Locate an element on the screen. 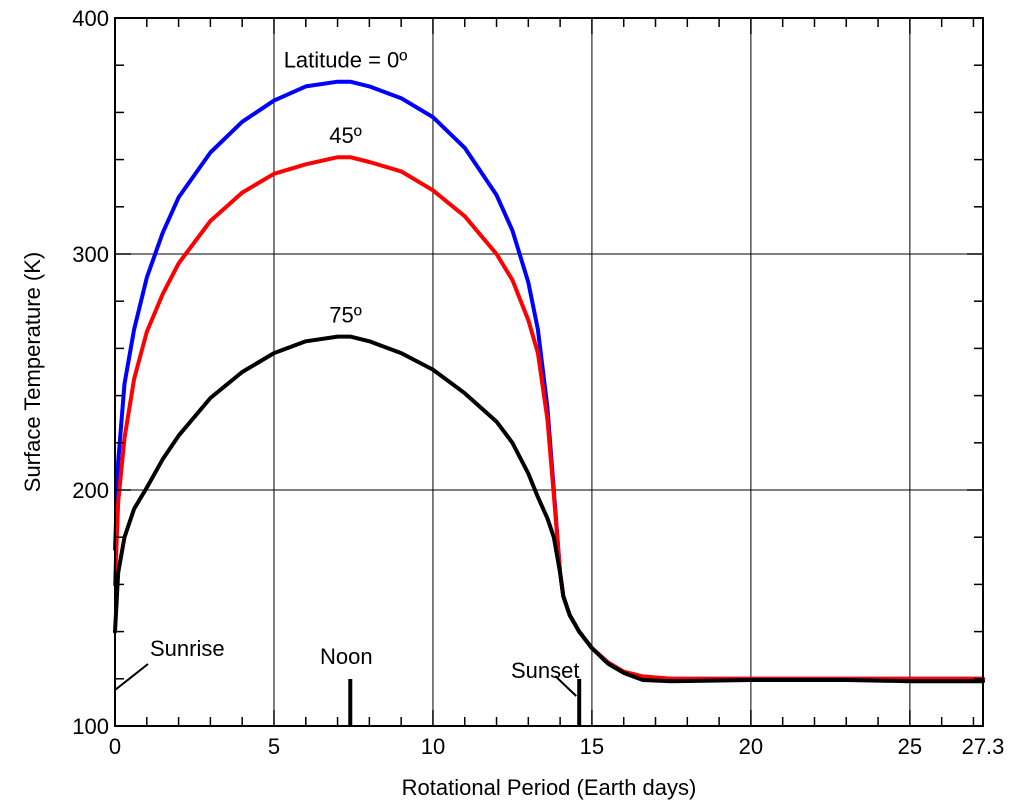 This screenshot has width=1014, height=806. series-label: Latitude = 0º is located at coordinates (346, 60).